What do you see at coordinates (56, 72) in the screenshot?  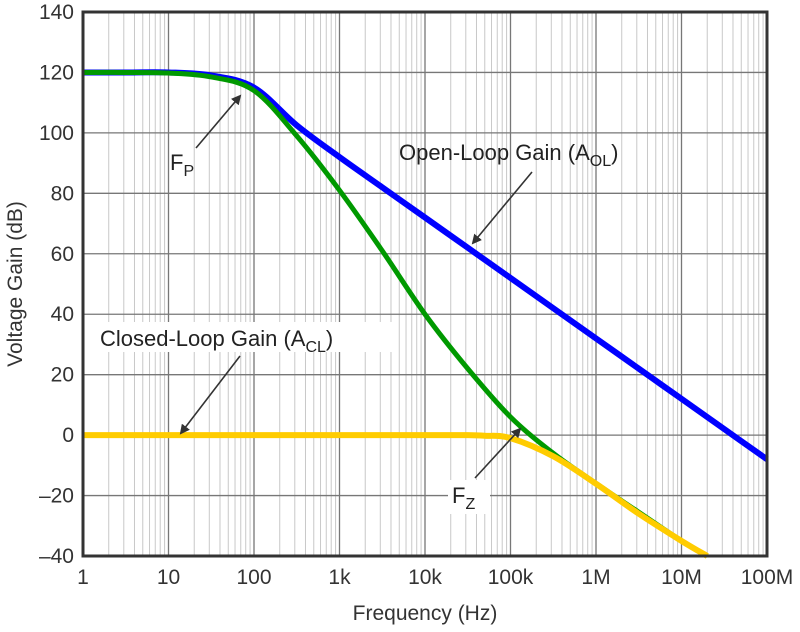 I see `y-tick-label: 120` at bounding box center [56, 72].